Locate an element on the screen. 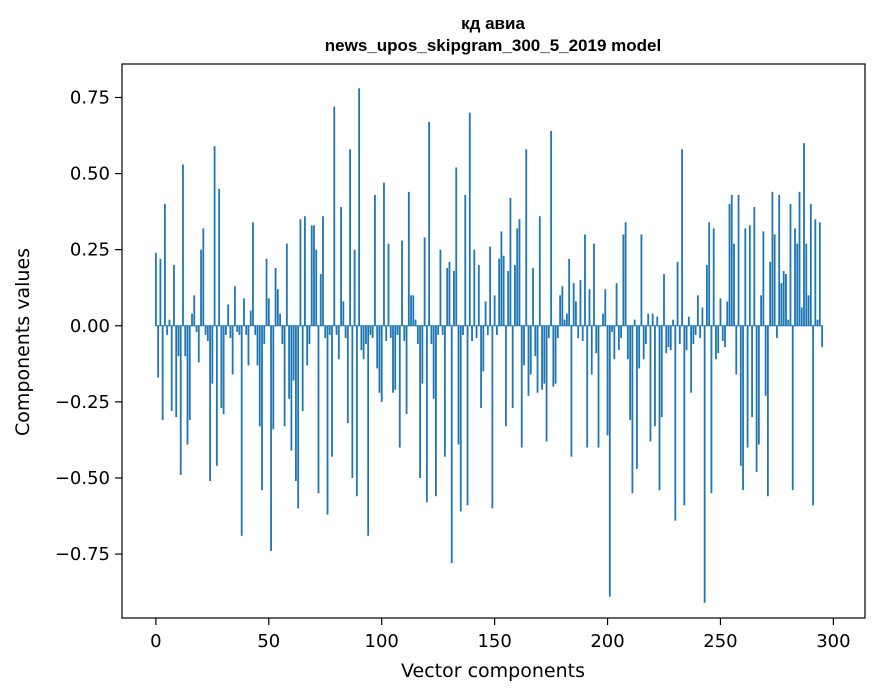 This screenshot has height=696, width=880. x-tick-label: 250 is located at coordinates (720, 641).